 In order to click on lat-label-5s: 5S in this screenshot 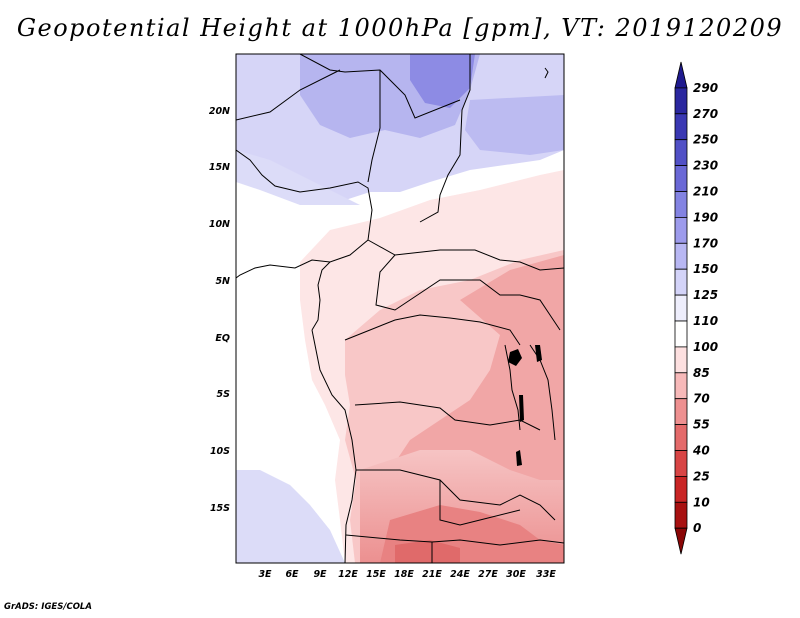, I will do `click(224, 394)`.